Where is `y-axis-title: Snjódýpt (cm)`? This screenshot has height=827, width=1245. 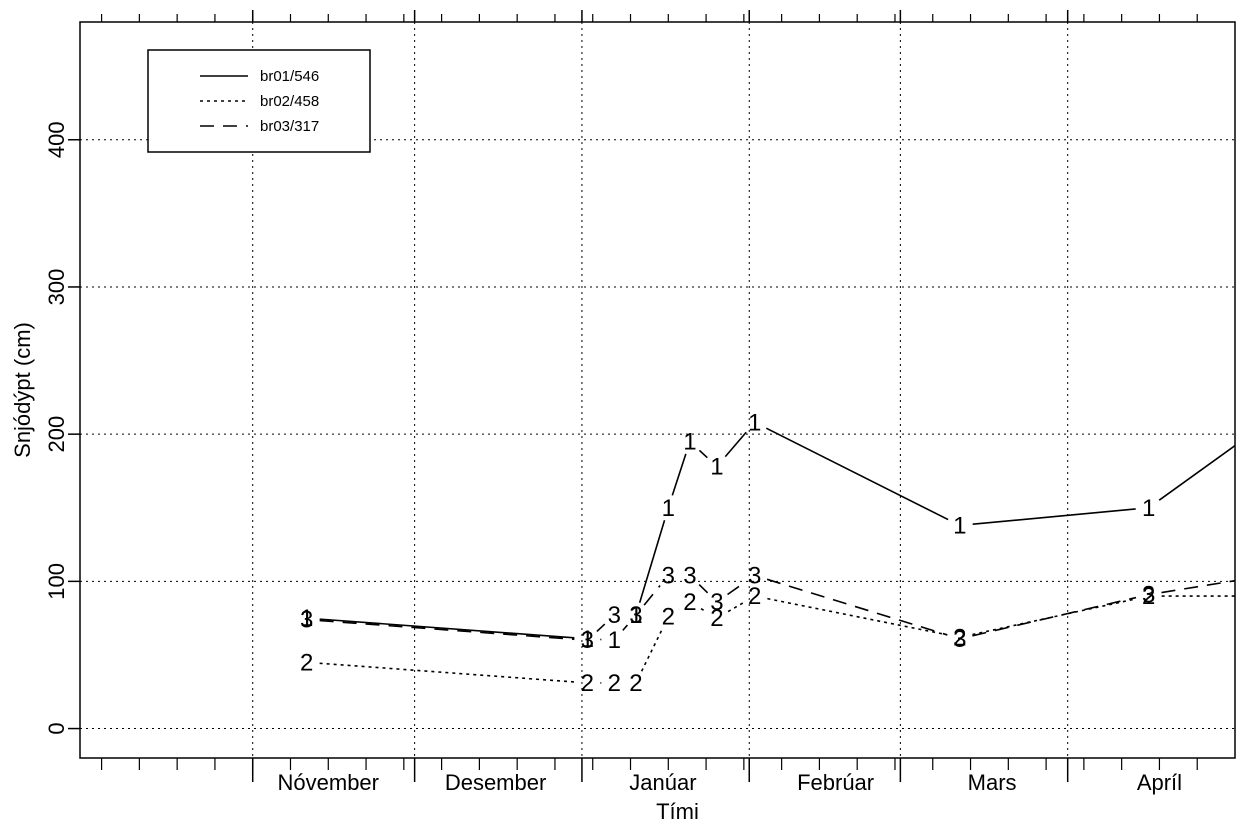 y-axis-title: Snjódýpt (cm) is located at coordinates (22, 390).